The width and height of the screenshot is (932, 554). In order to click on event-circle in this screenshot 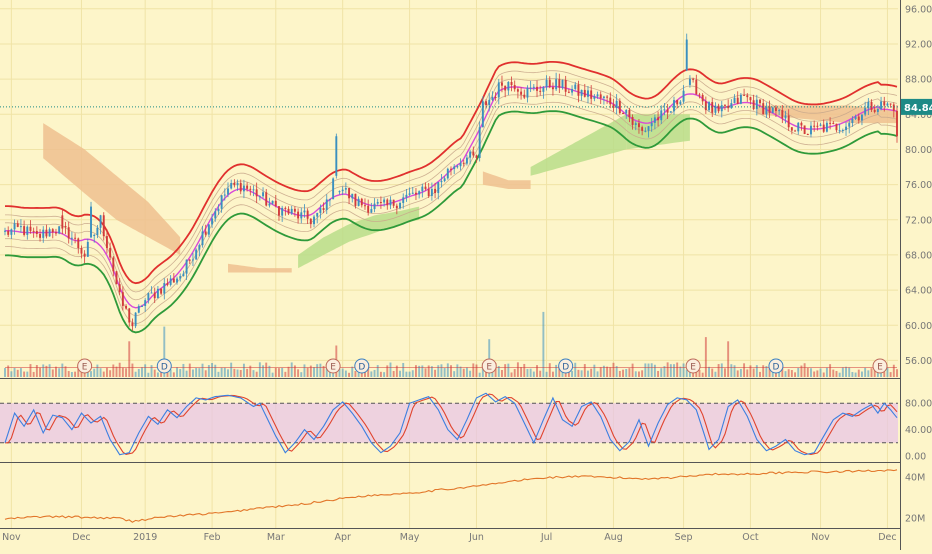, I will do `click(85, 366)`.